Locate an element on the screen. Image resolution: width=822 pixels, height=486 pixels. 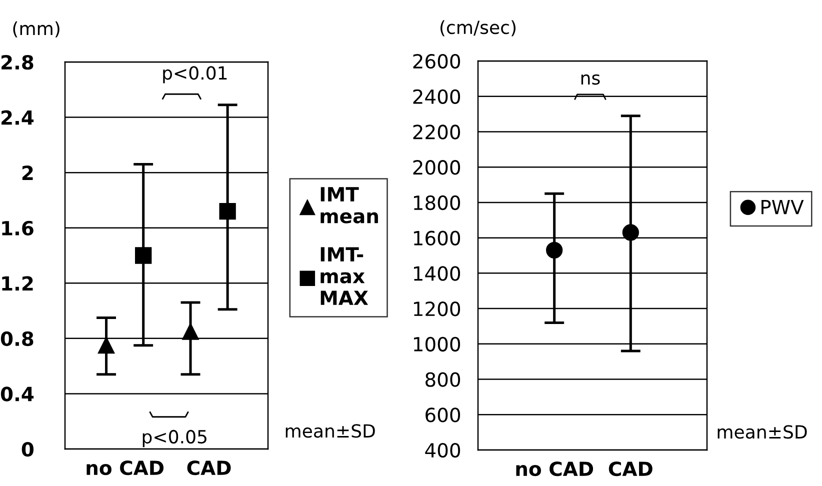
y-axis-title: (mm) is located at coordinates (36, 29).